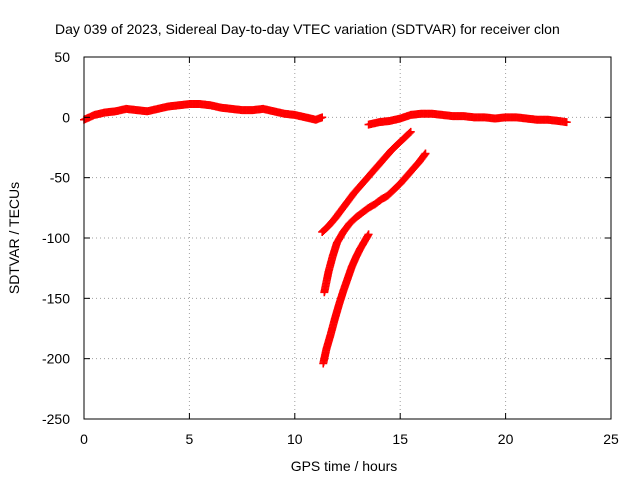 This screenshot has height=480, width=640. Describe the element at coordinates (506, 439) in the screenshot. I see `x-tick-label: 20` at that location.